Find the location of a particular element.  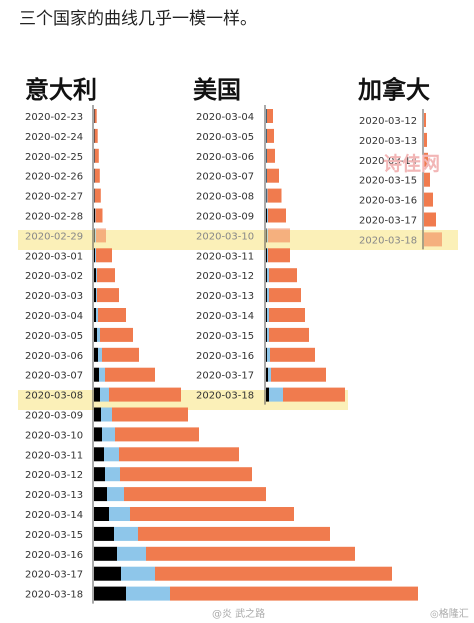

y-tick-label: 2020-03-13 is located at coordinates (225, 296).